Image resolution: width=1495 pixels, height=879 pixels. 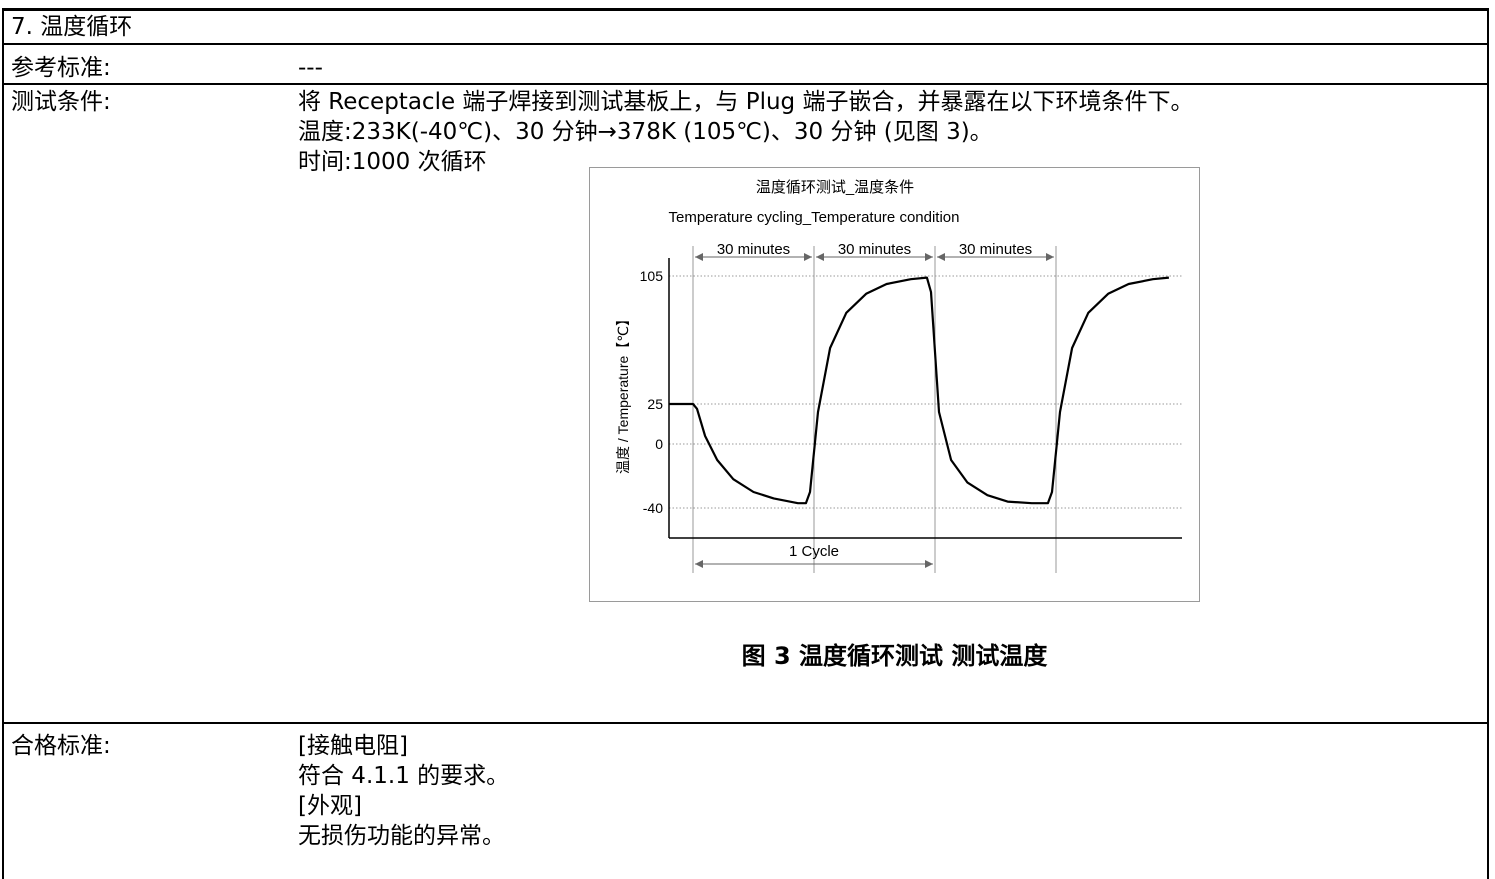 I want to click on y-tick-label: 105, so click(x=652, y=276).